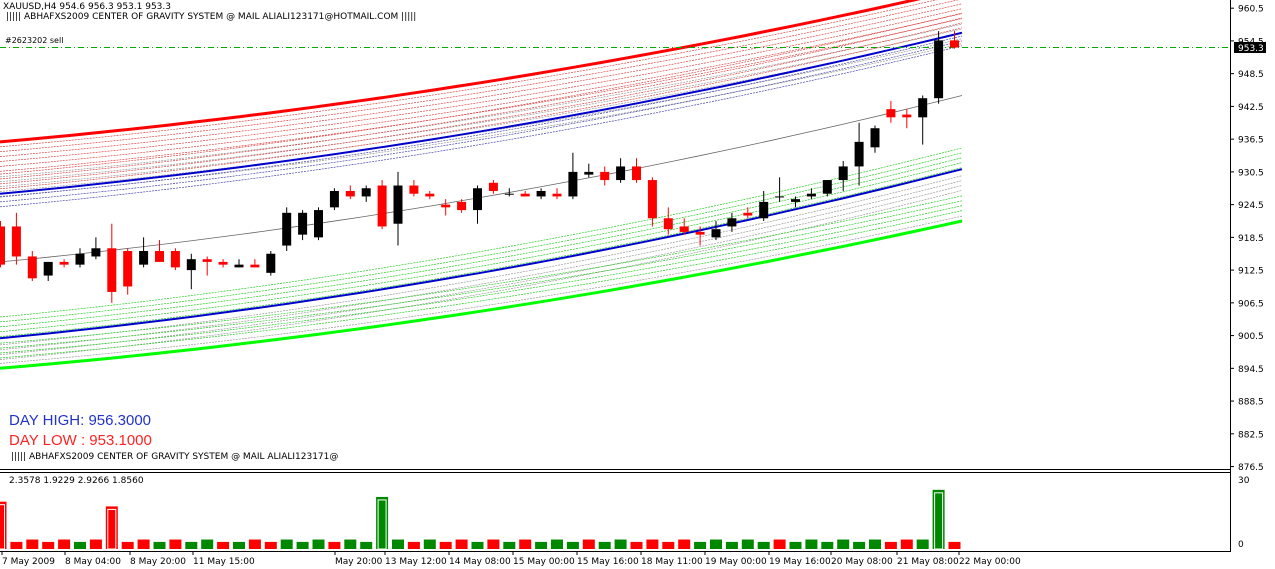 The height and width of the screenshot is (569, 1275). What do you see at coordinates (34, 40) in the screenshot?
I see `order-label: #2623202 sell` at bounding box center [34, 40].